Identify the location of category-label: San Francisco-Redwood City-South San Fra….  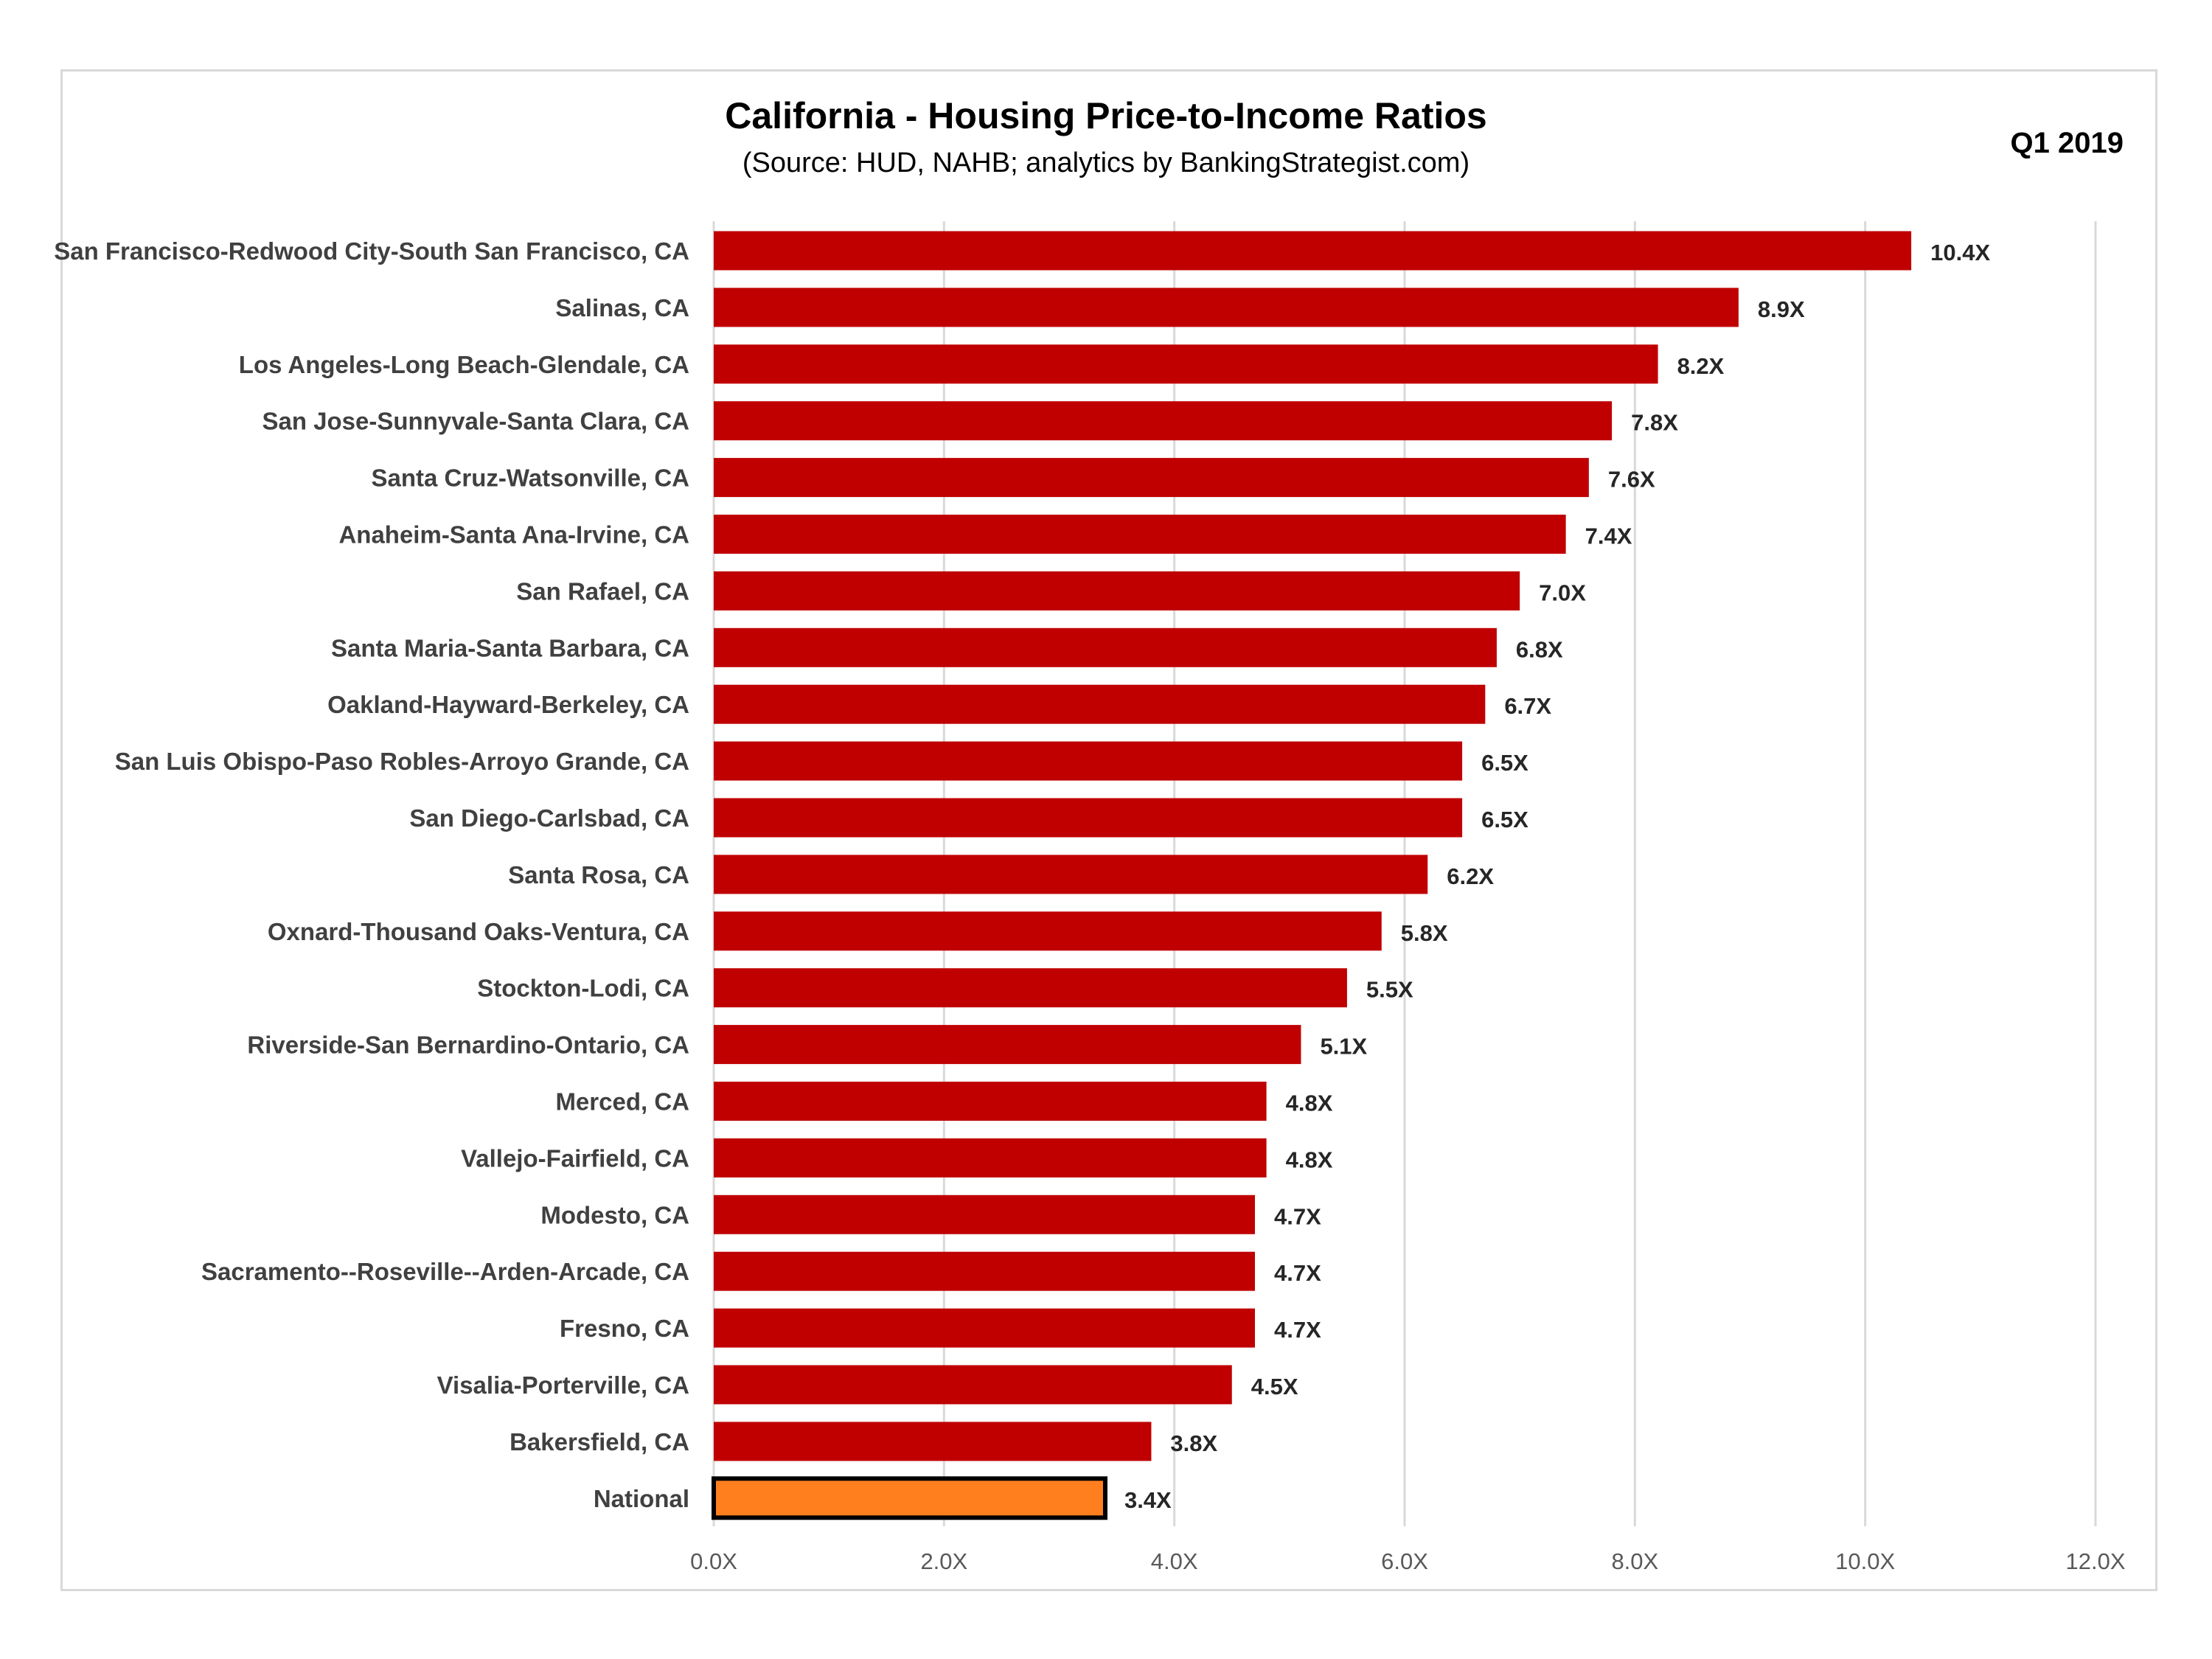
(371, 251).